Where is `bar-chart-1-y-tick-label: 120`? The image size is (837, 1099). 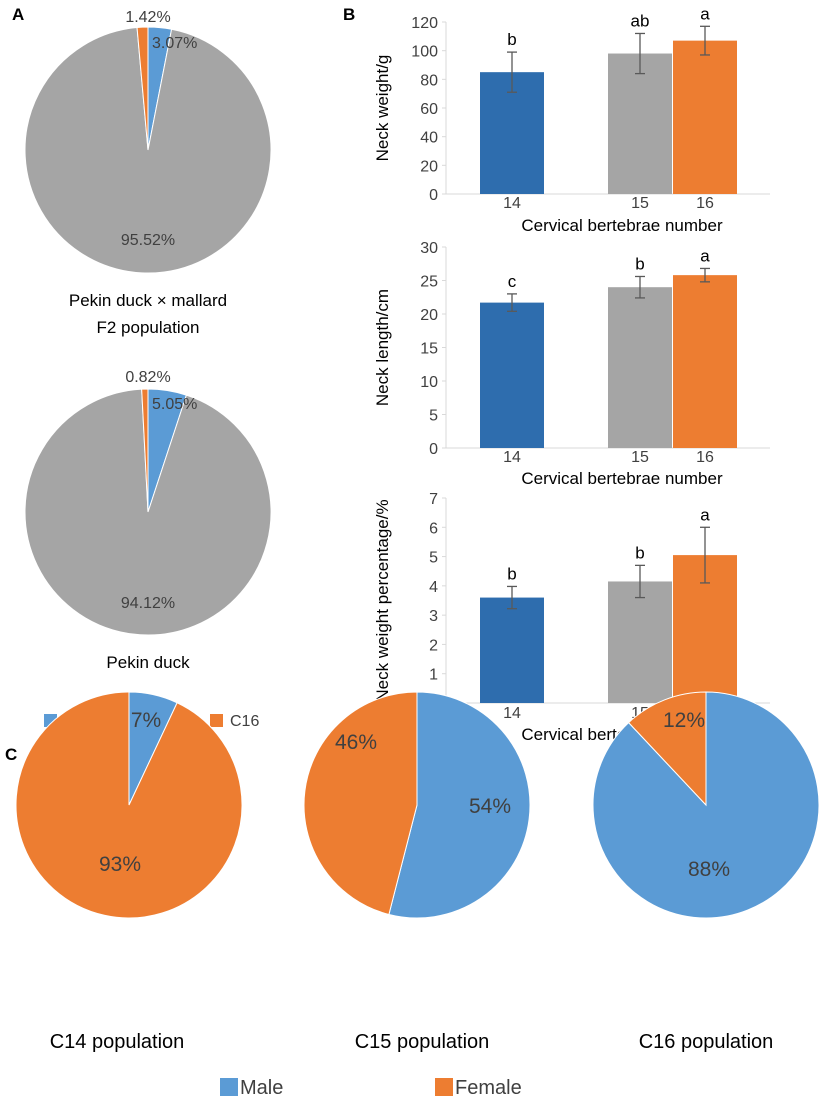
bar-chart-1-y-tick-label: 120 is located at coordinates (424, 23).